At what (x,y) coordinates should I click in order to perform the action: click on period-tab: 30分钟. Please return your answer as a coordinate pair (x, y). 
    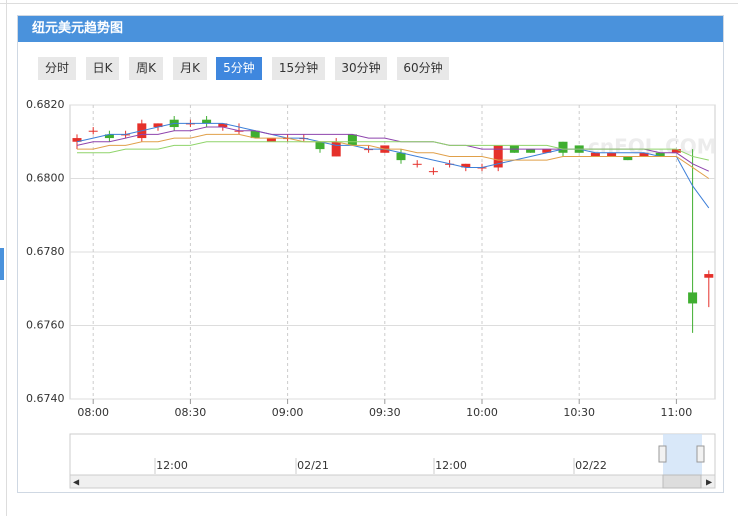
    Looking at the image, I should click on (361, 68).